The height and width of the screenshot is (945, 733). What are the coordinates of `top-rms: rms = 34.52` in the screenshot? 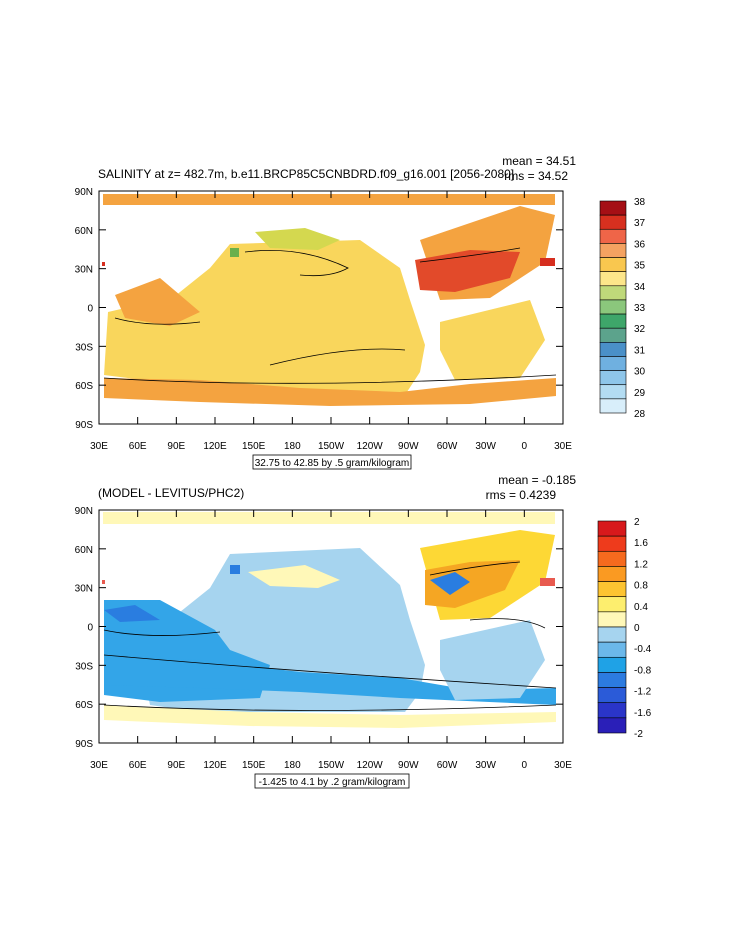 It's located at (536, 176).